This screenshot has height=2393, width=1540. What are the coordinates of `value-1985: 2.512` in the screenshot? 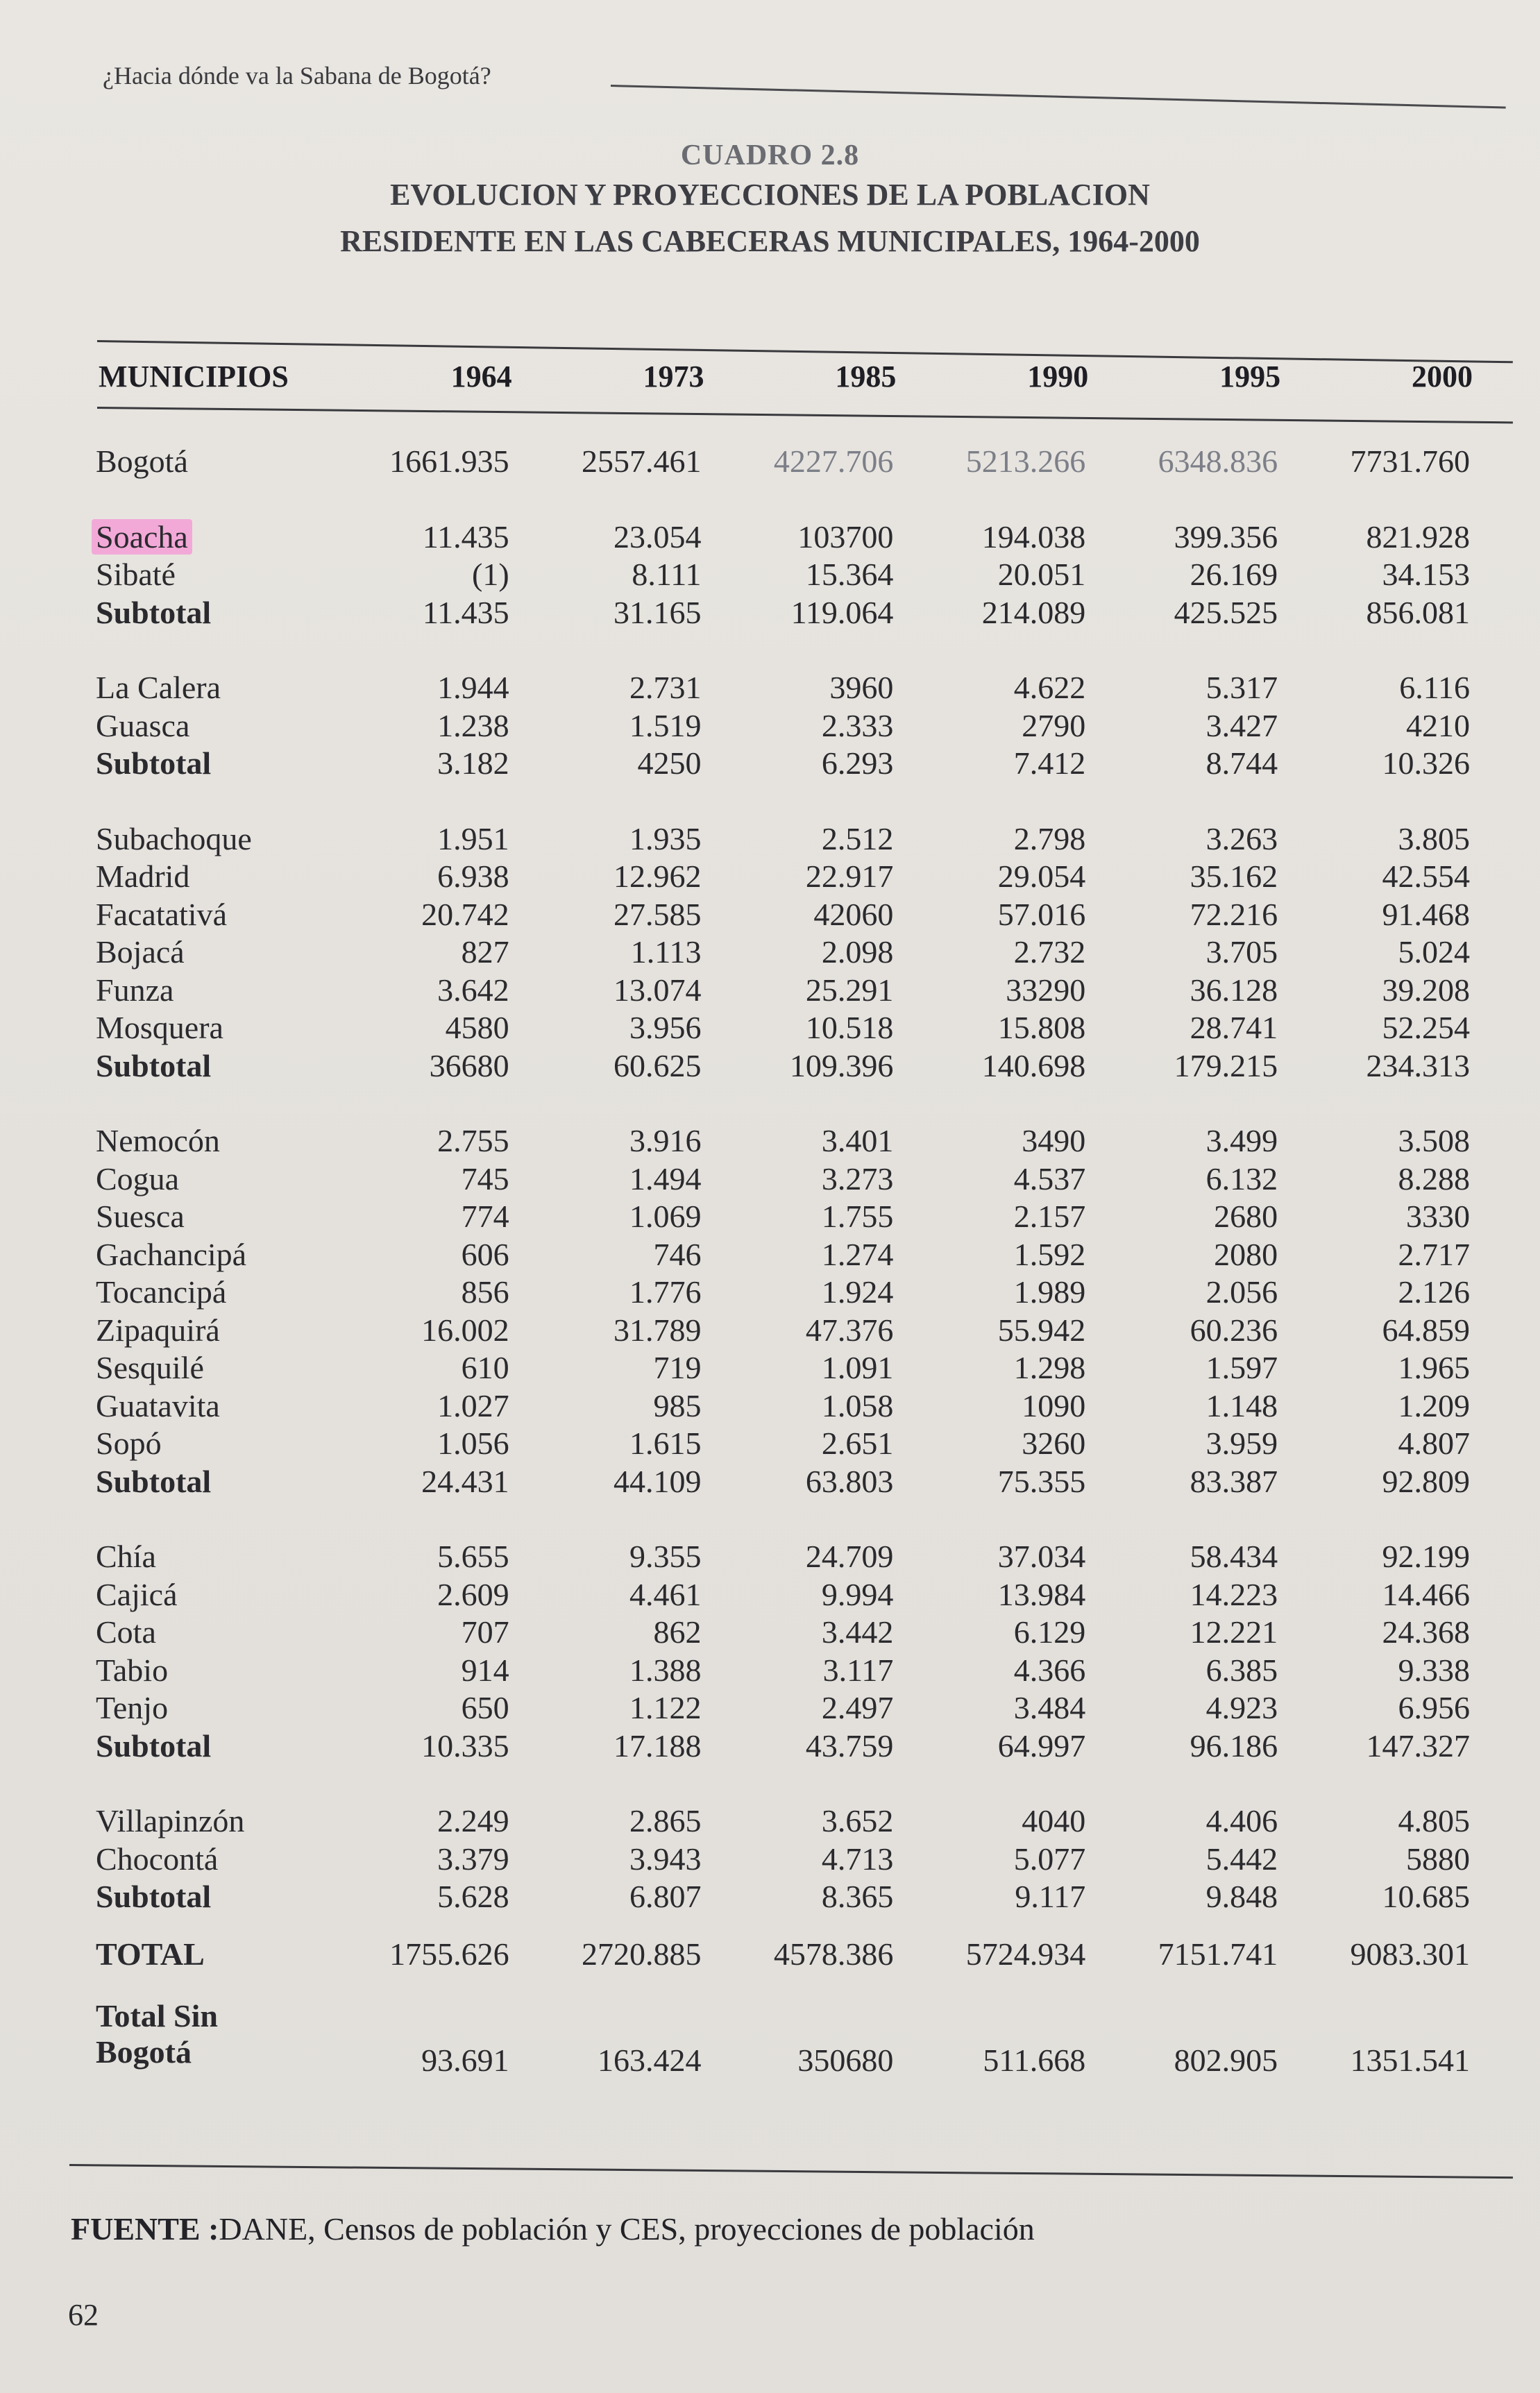 It's located at (857, 838).